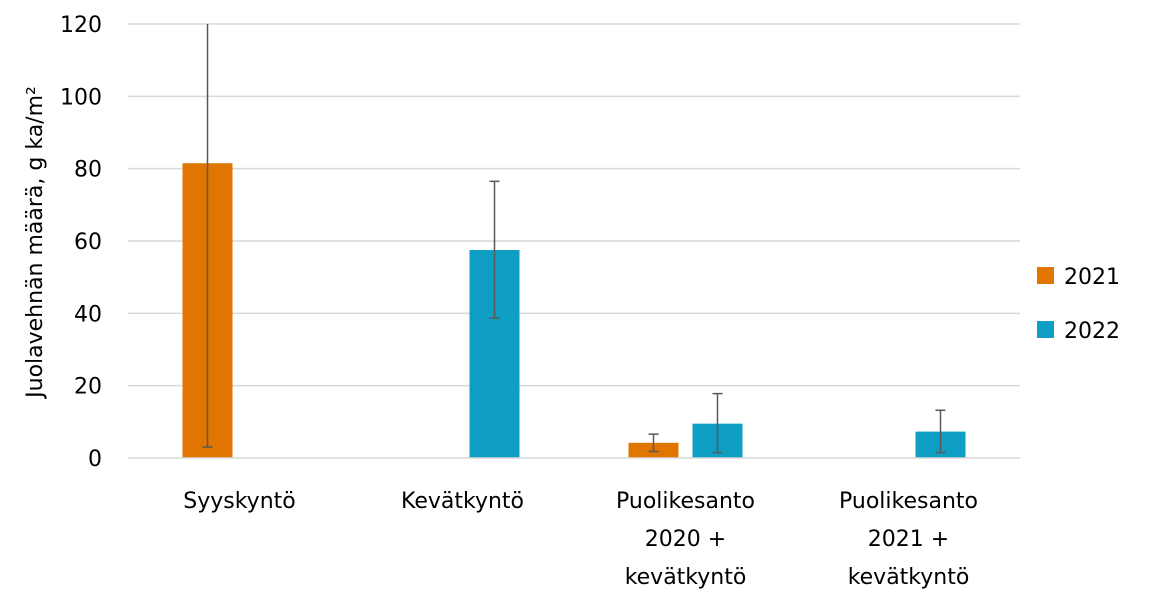 The width and height of the screenshot is (1160, 594). I want to click on y-tick-label: 120, so click(81, 25).